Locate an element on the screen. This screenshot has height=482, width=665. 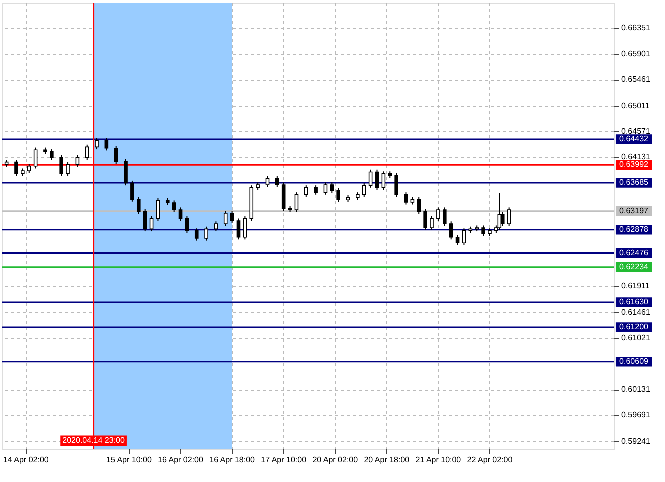
y-tick-label: 0.59691 is located at coordinates (636, 415).